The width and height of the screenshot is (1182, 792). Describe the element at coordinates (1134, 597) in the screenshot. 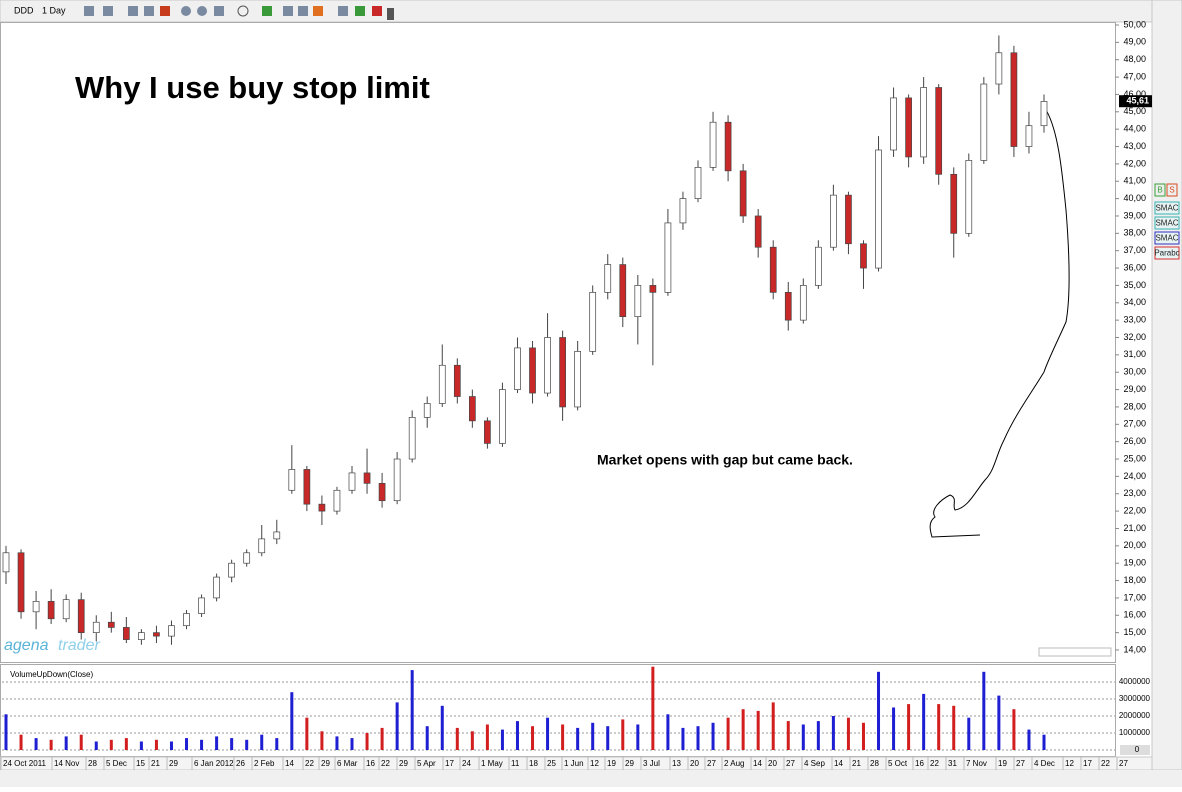

I see `y-tick-label: 17,00` at that location.